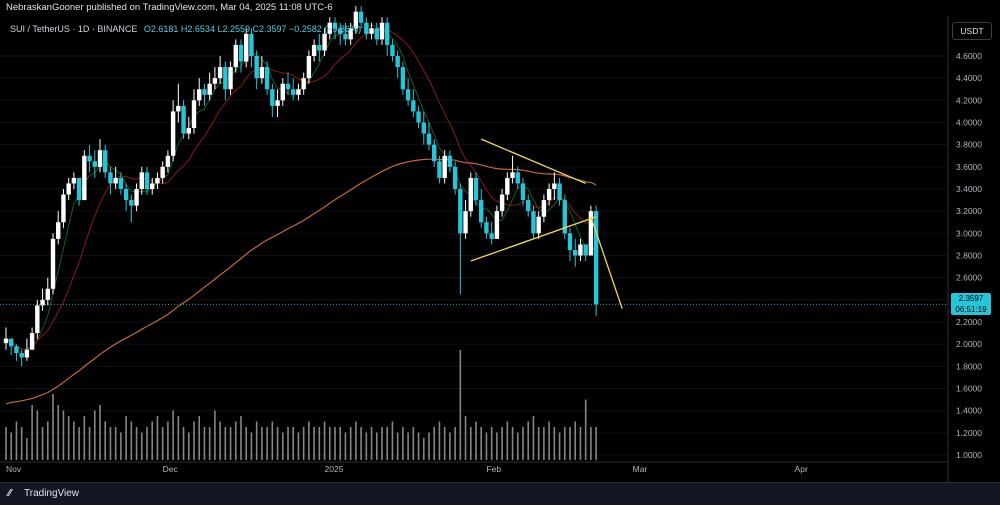  I want to click on tradingview-logo-icon: ⁄⁄, so click(10, 493).